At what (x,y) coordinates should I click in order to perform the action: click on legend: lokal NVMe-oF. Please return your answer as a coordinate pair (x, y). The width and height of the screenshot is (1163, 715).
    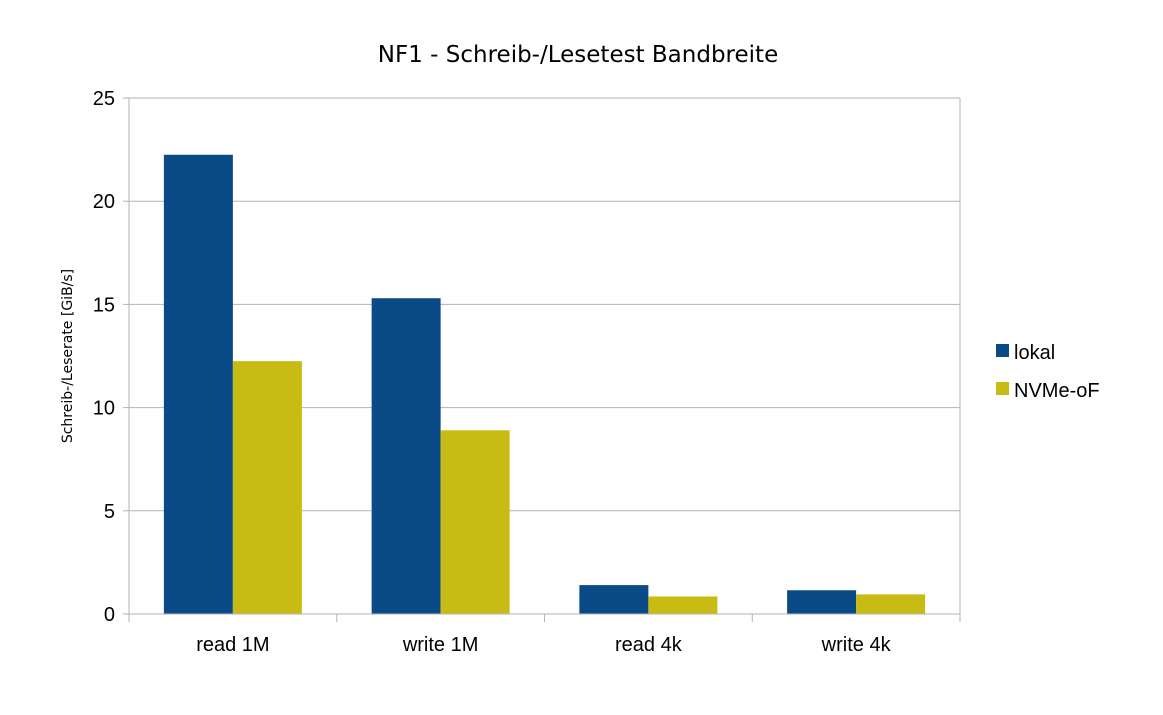
    Looking at the image, I should click on (1048, 372).